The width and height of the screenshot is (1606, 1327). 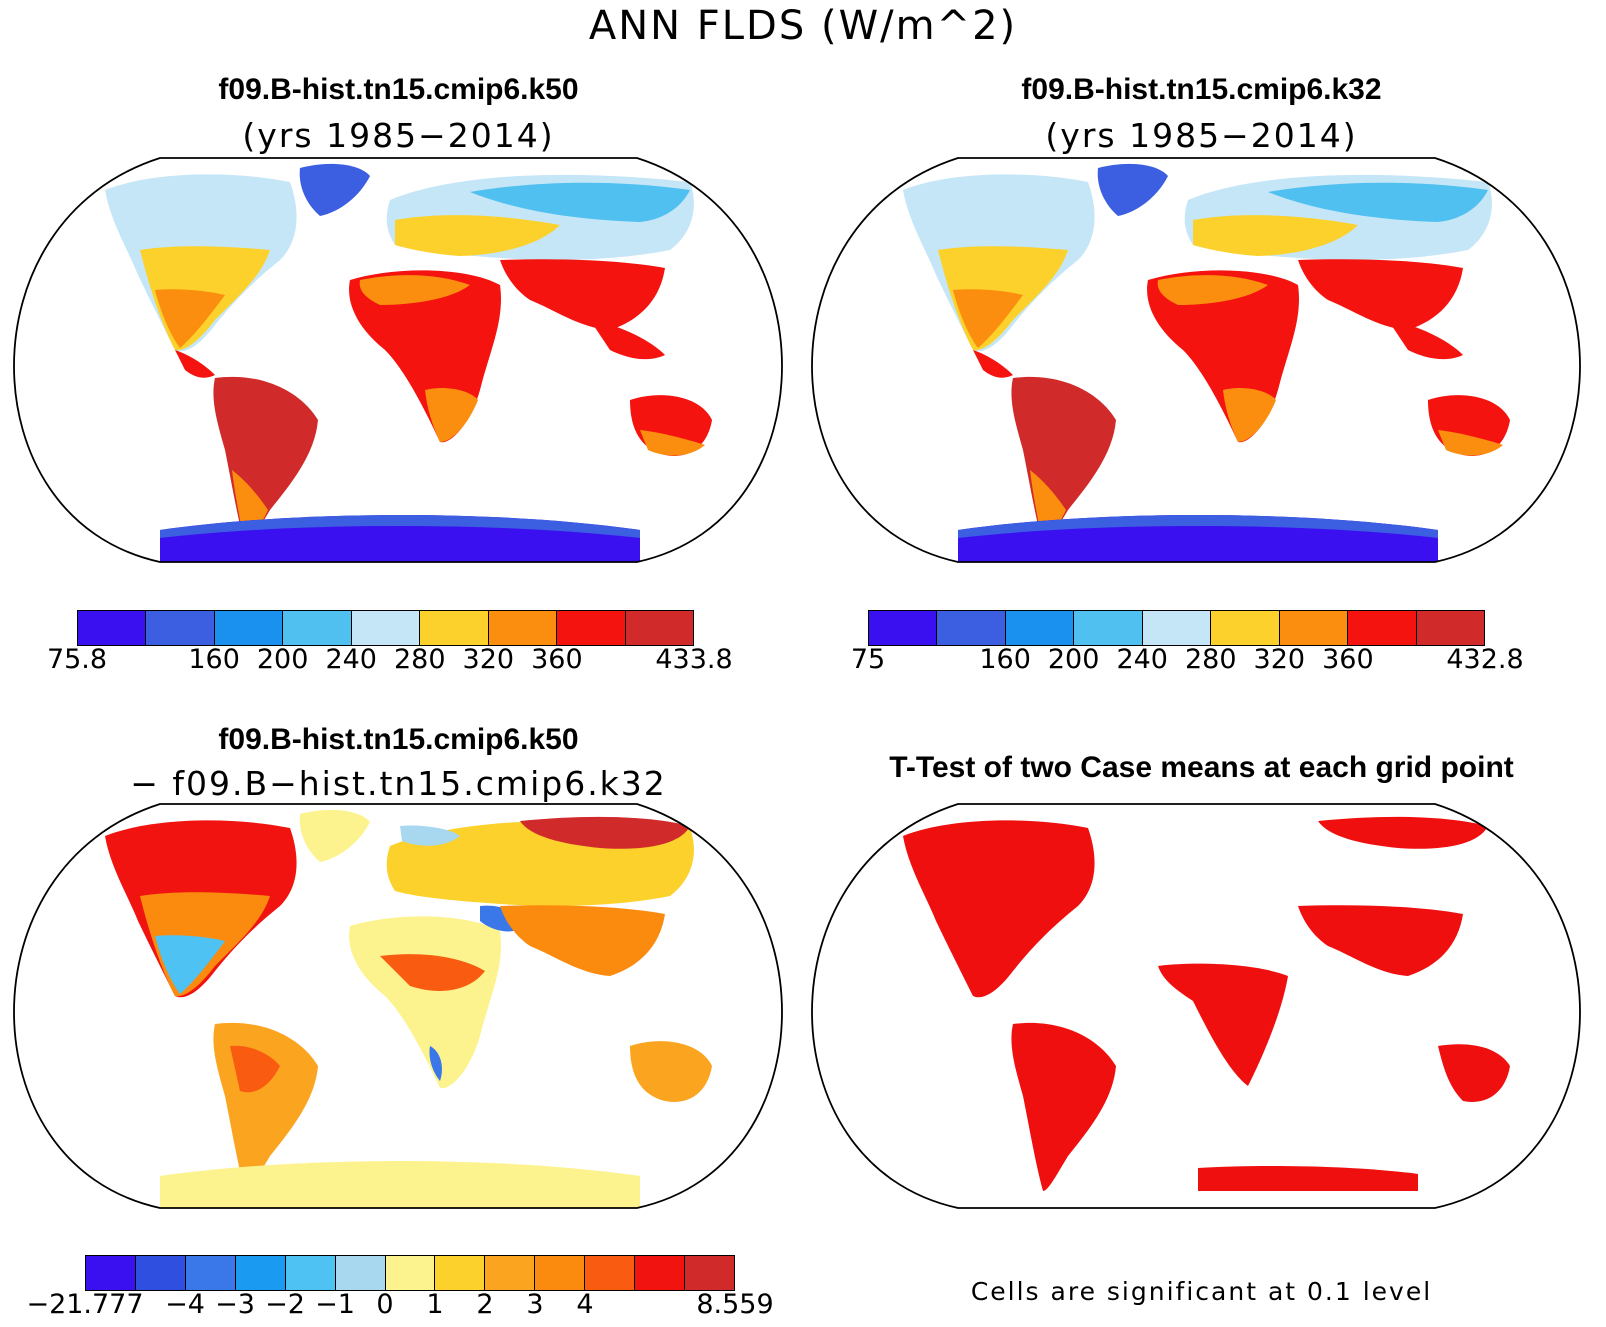 What do you see at coordinates (1196, 1006) in the screenshot?
I see `map-ttest` at bounding box center [1196, 1006].